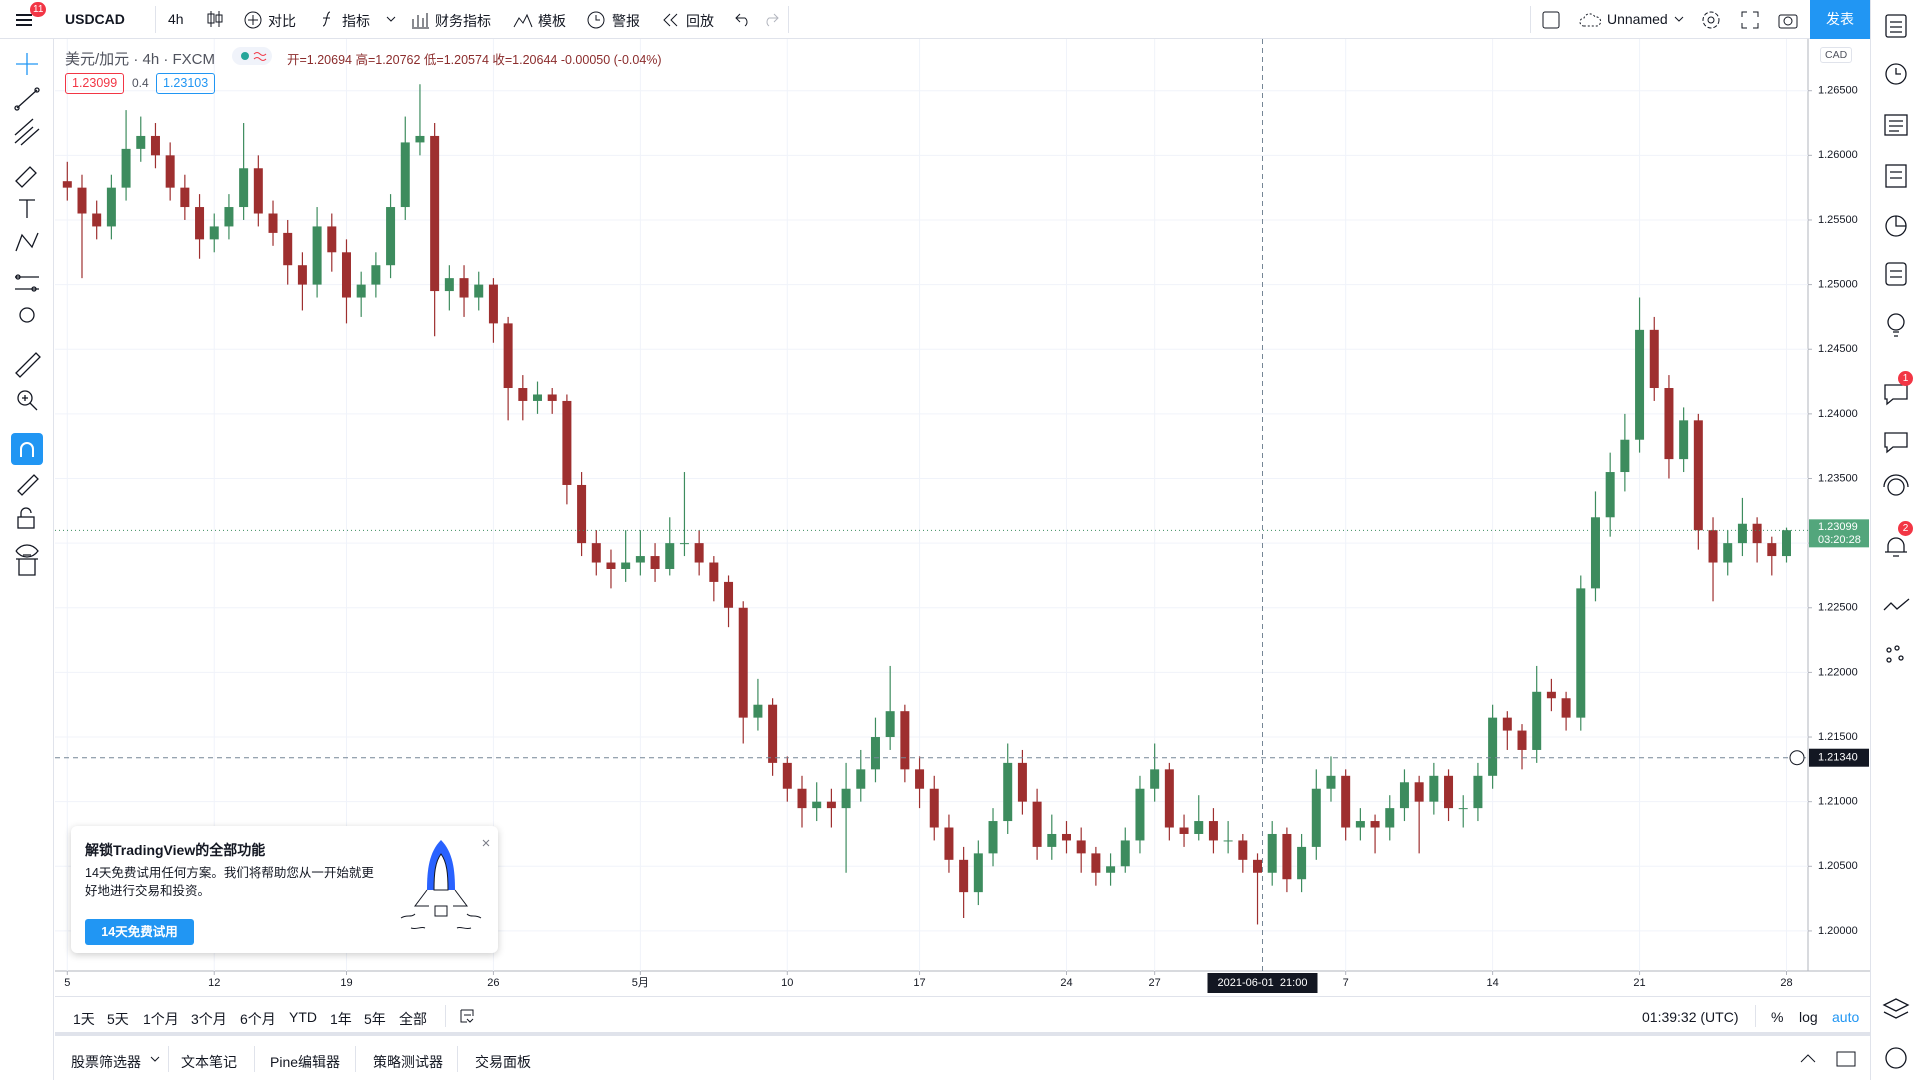 The image size is (1920, 1085). I want to click on x-tick-label: 27, so click(1155, 983).